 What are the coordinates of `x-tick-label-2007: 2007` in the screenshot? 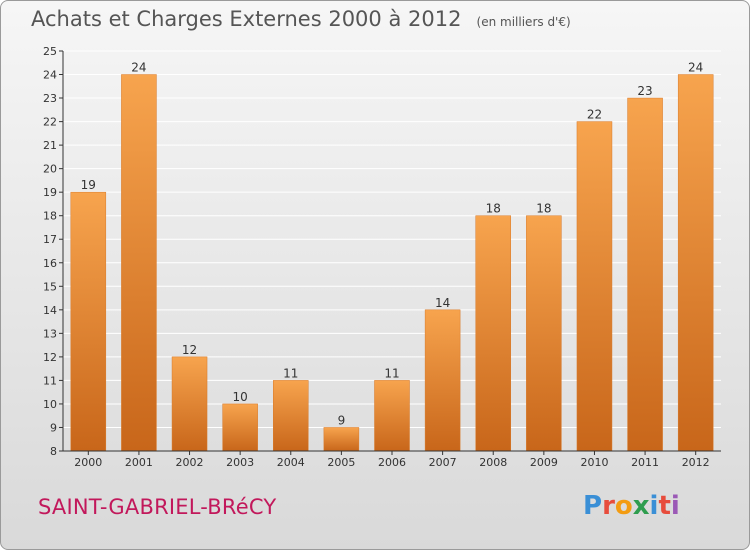 It's located at (443, 462).